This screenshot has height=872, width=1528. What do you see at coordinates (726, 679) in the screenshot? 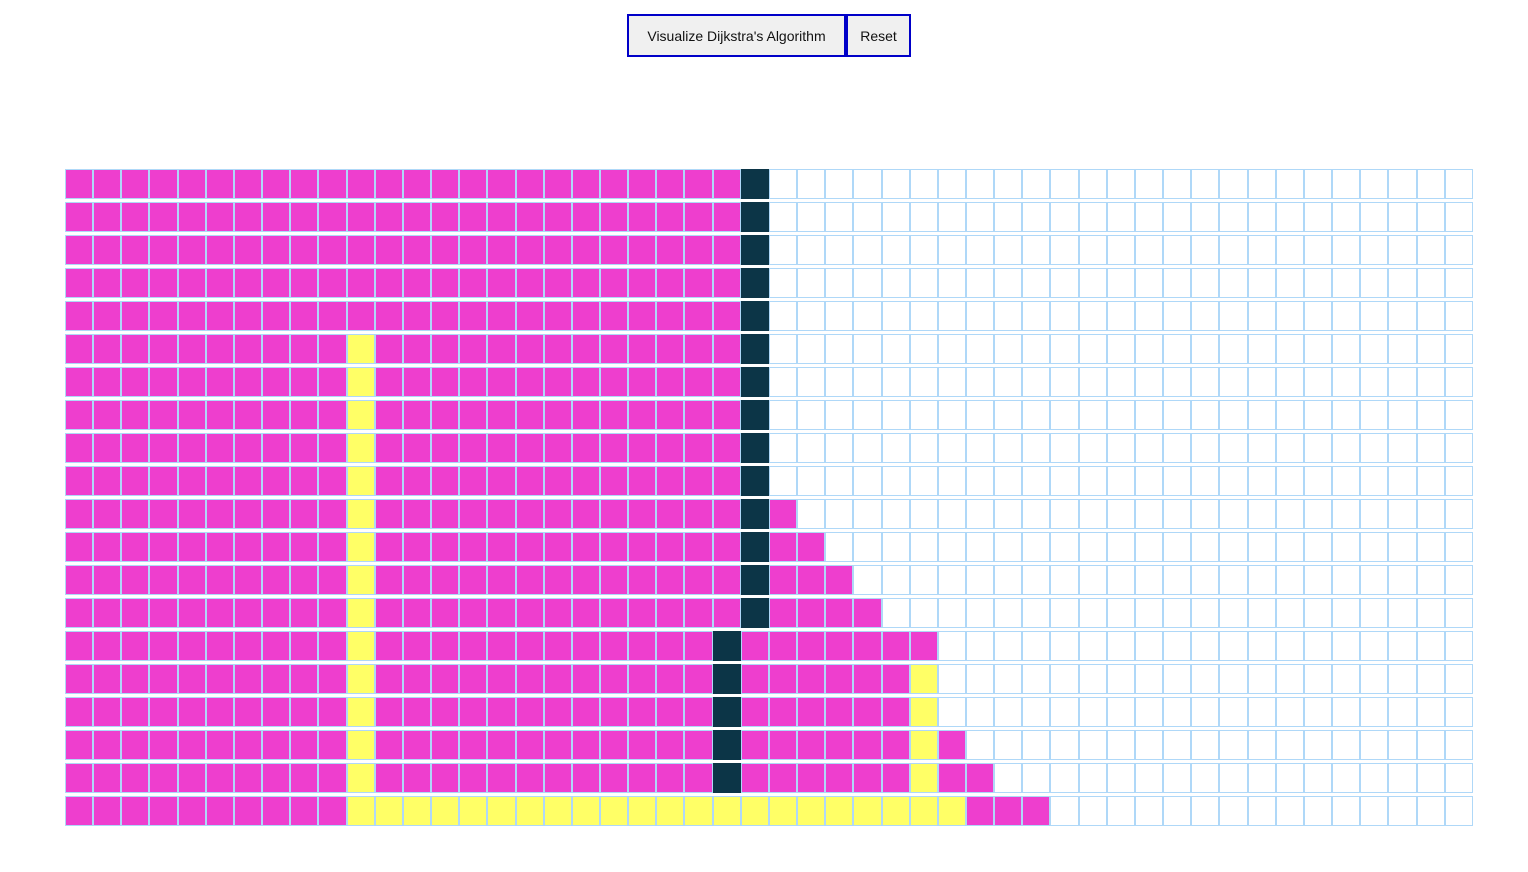
I see `grid-node-wall` at bounding box center [726, 679].